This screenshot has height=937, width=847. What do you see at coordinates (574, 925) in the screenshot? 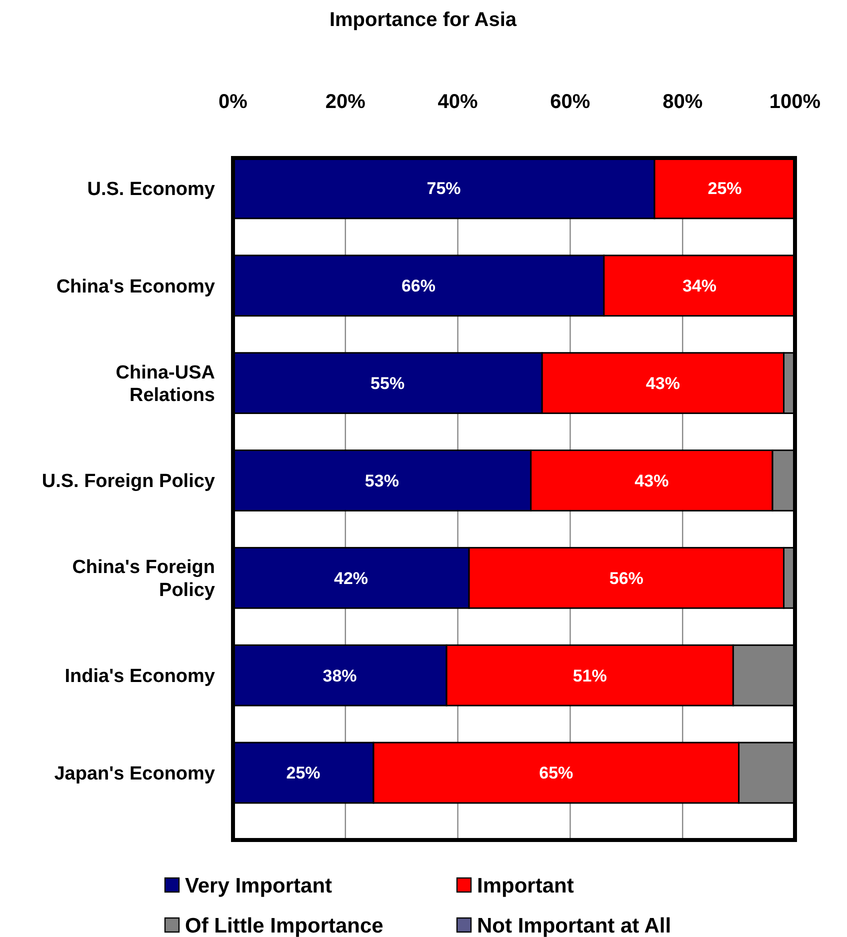
I see `legend-label: Not Important at All` at bounding box center [574, 925].